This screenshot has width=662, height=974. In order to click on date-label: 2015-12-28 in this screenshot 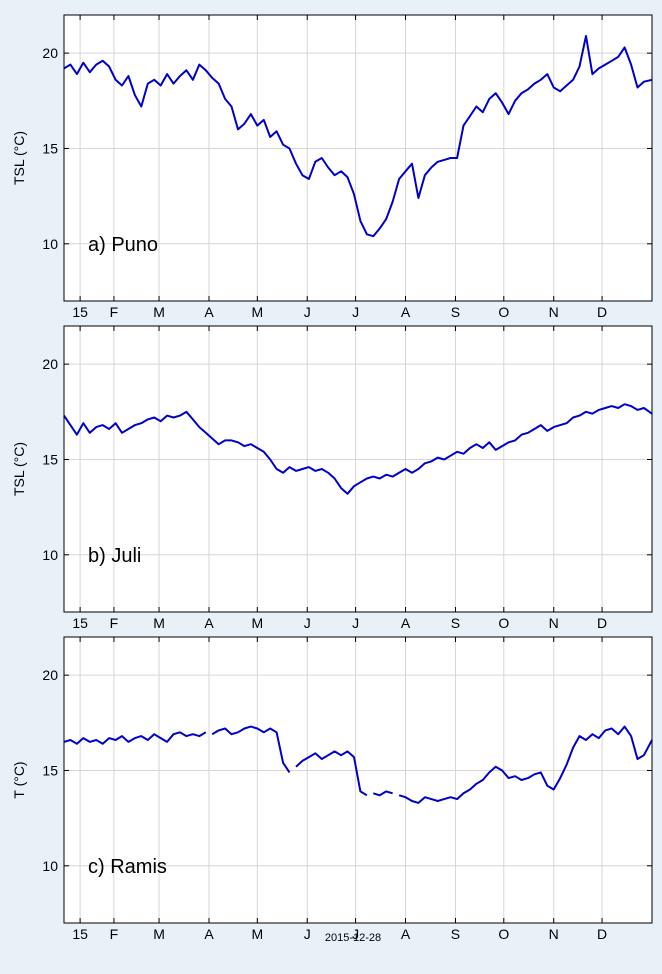, I will do `click(353, 938)`.